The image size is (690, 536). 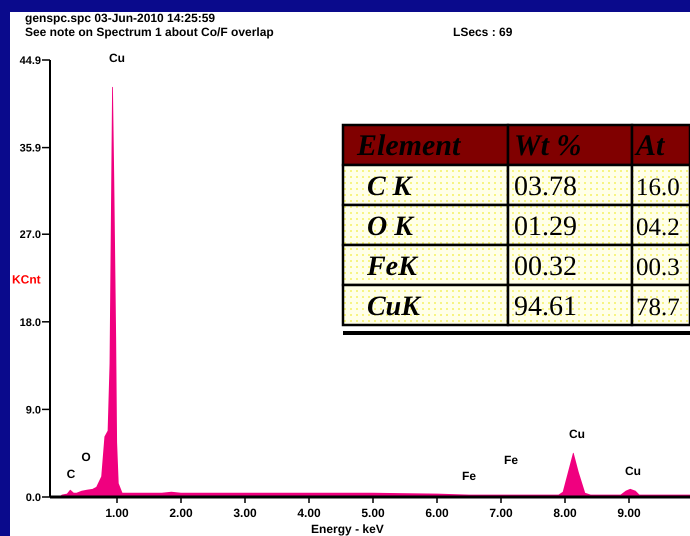 What do you see at coordinates (393, 266) in the screenshot?
I see `annotation: FeK` at bounding box center [393, 266].